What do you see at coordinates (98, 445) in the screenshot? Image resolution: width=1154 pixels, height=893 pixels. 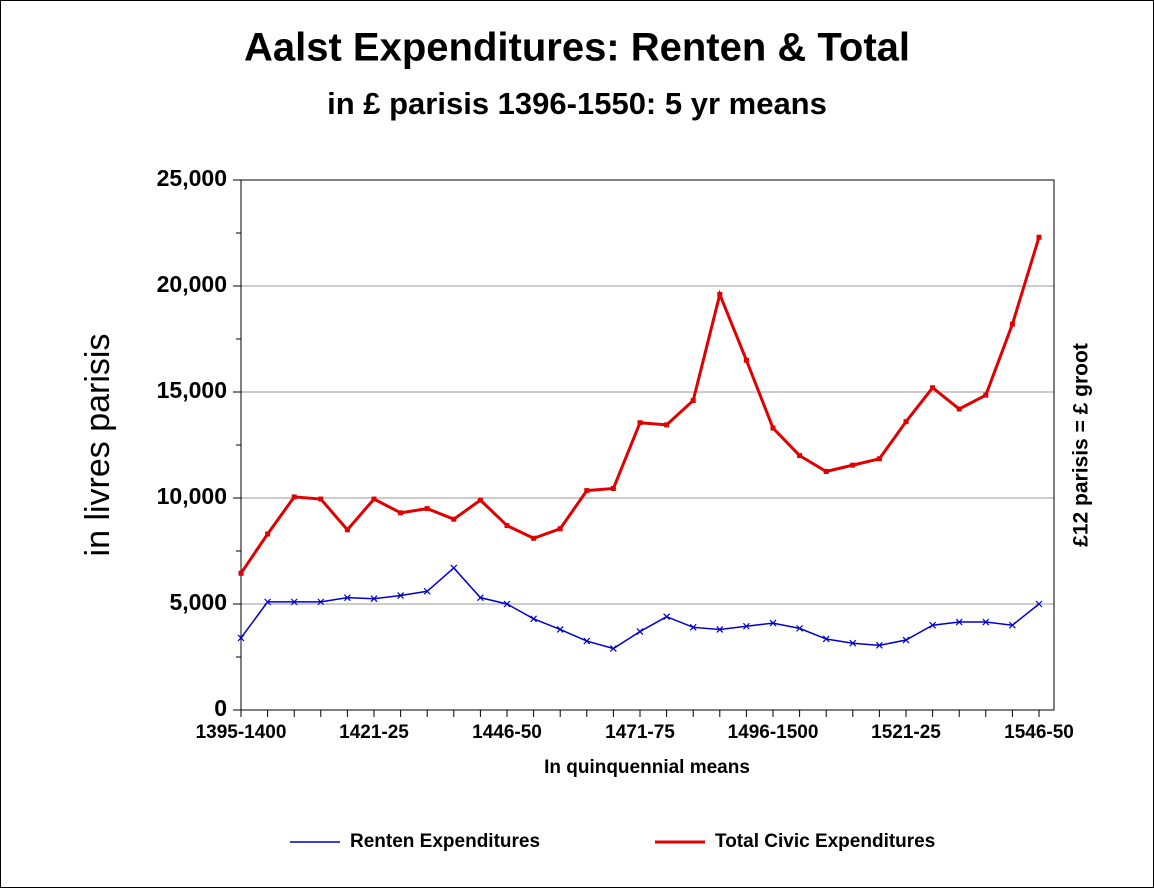 I see `y-axis-label: in livres parisis` at bounding box center [98, 445].